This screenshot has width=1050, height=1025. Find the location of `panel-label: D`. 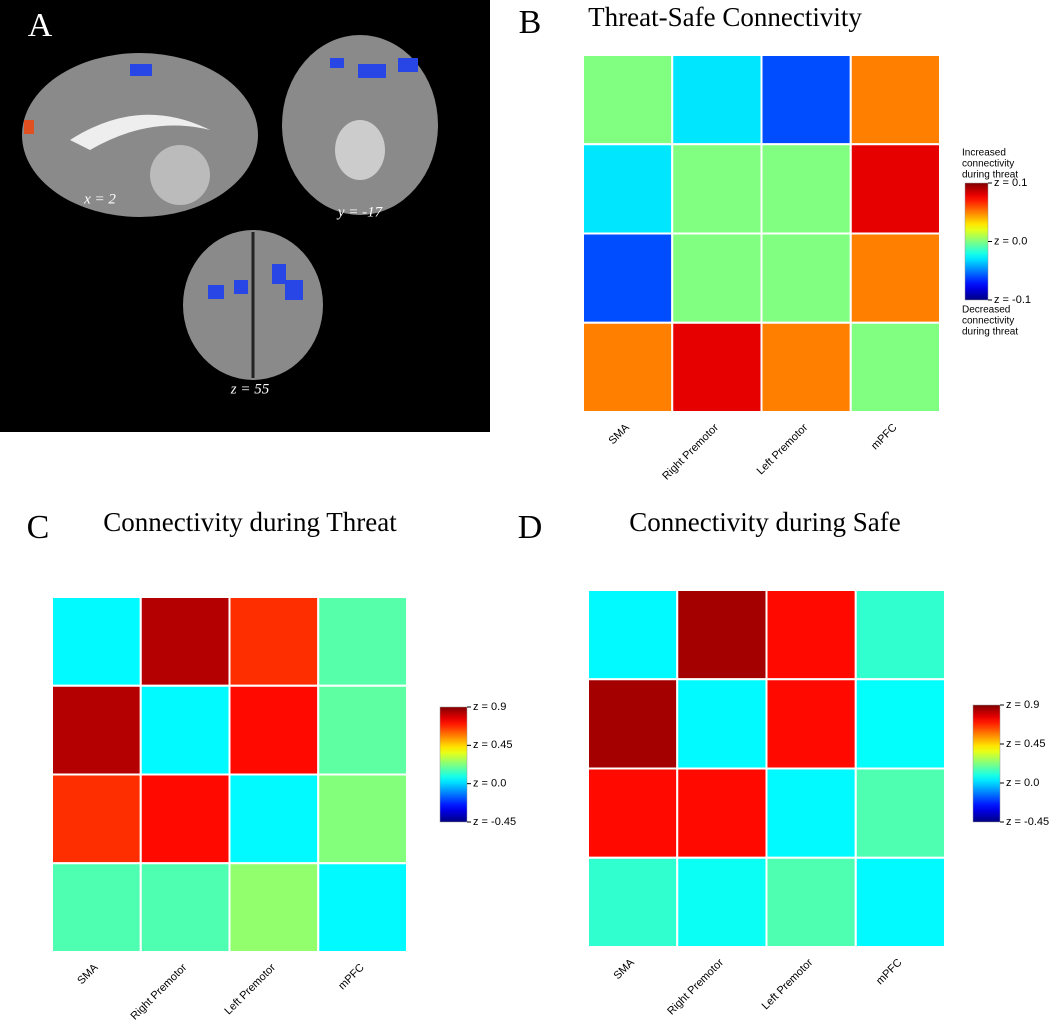

panel-label: D is located at coordinates (530, 527).